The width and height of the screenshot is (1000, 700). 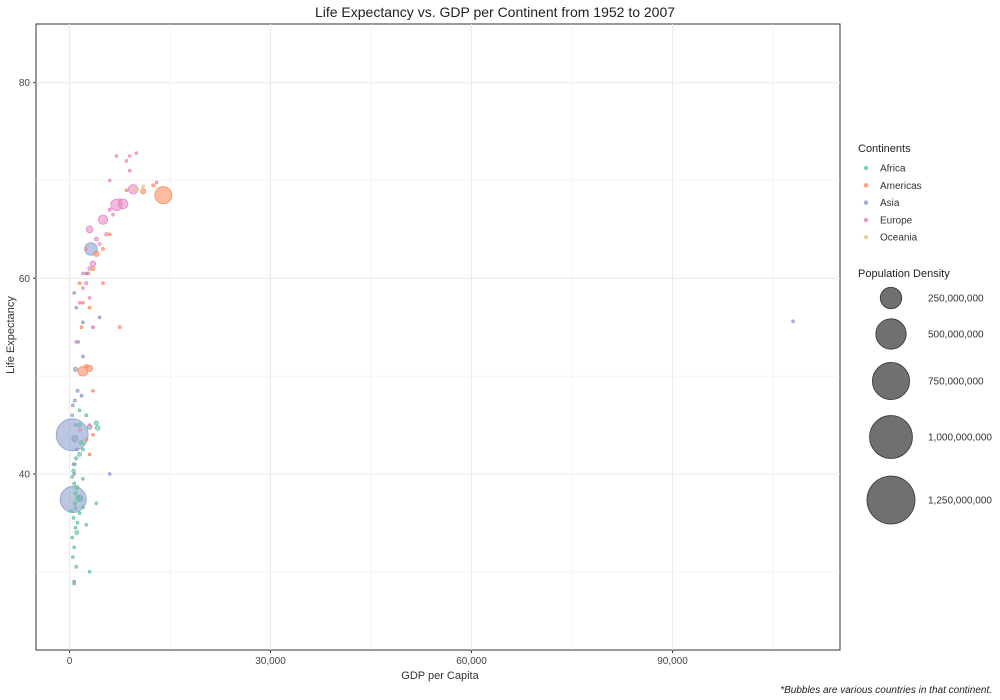 I want to click on size-legend-label: 1,000,000,000, so click(x=960, y=438).